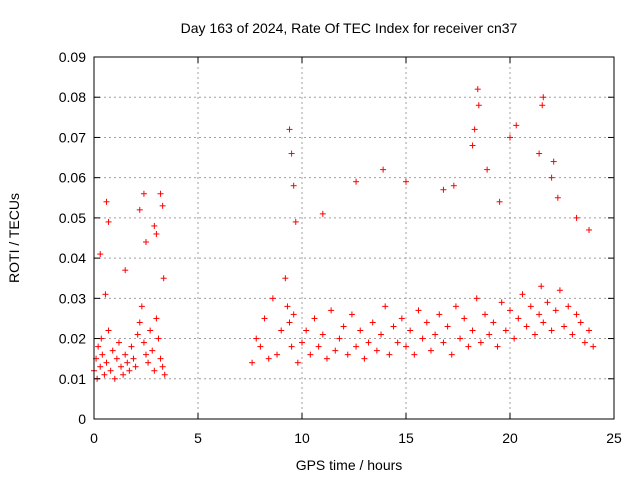  I want to click on x-tick-label: 10, so click(302, 438).